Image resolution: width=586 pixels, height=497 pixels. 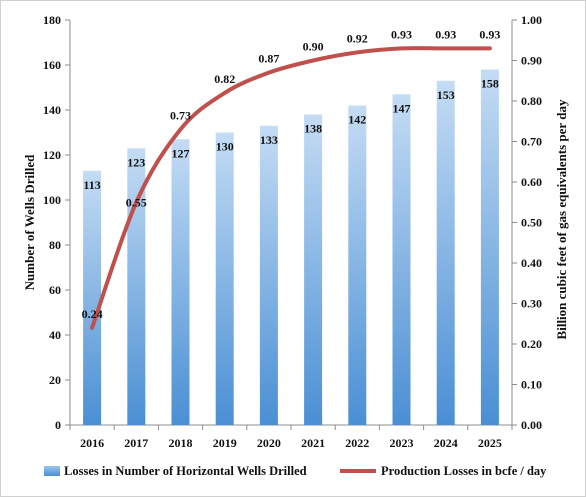 What do you see at coordinates (531, 182) in the screenshot?
I see `right-tick-label: 0.60` at bounding box center [531, 182].